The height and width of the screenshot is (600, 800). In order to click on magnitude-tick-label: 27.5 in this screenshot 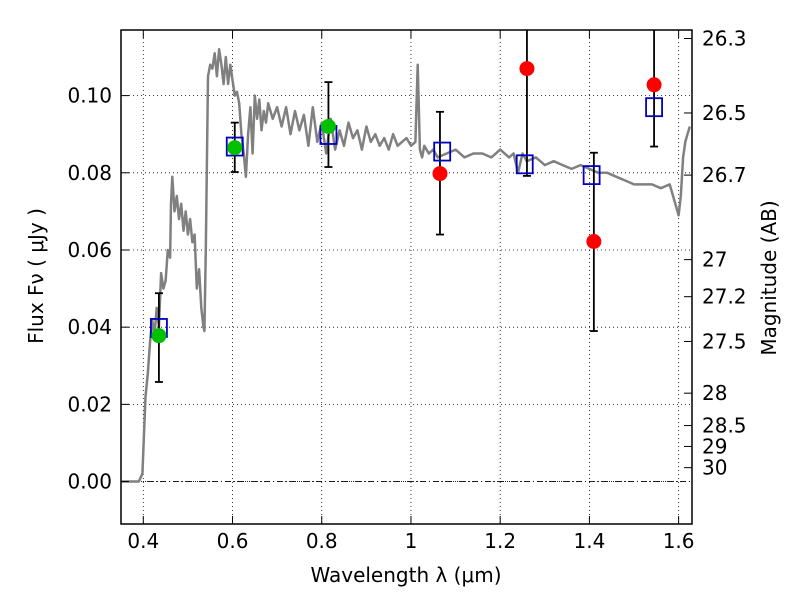, I will do `click(724, 341)`.